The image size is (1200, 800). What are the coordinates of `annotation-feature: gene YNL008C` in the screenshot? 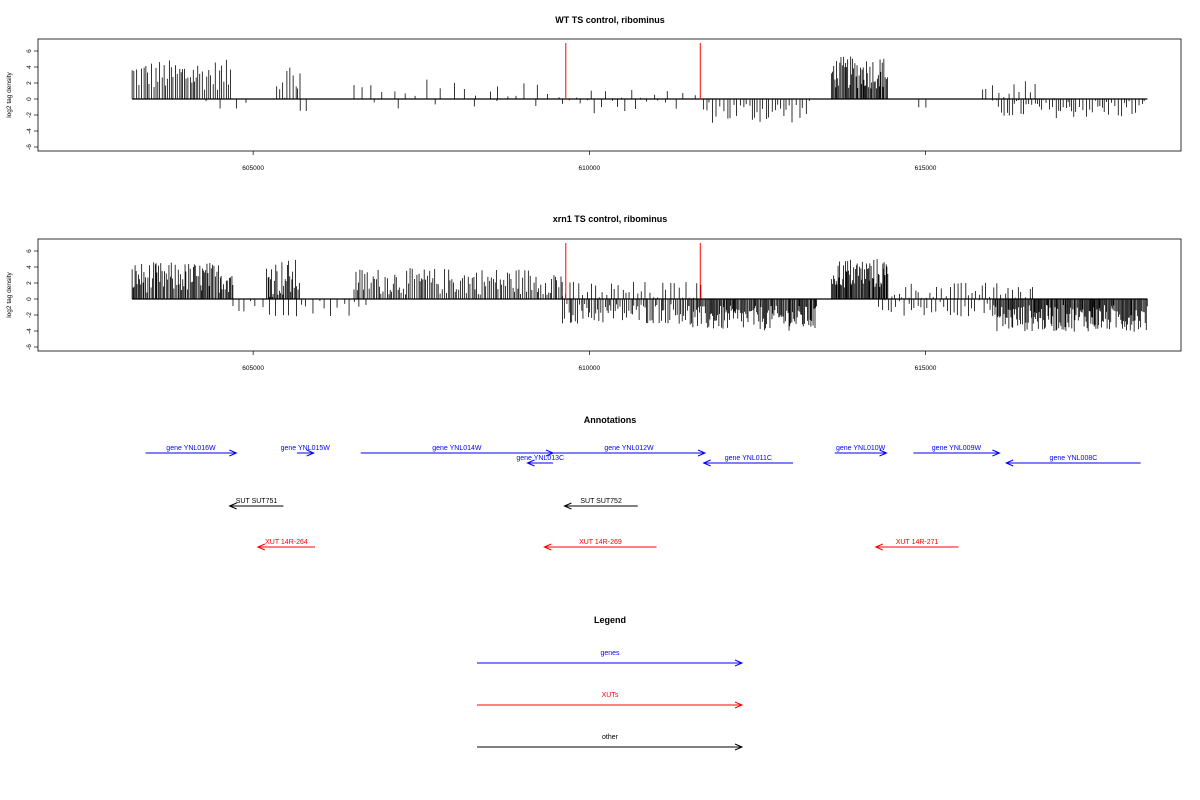 It's located at (1072, 461).